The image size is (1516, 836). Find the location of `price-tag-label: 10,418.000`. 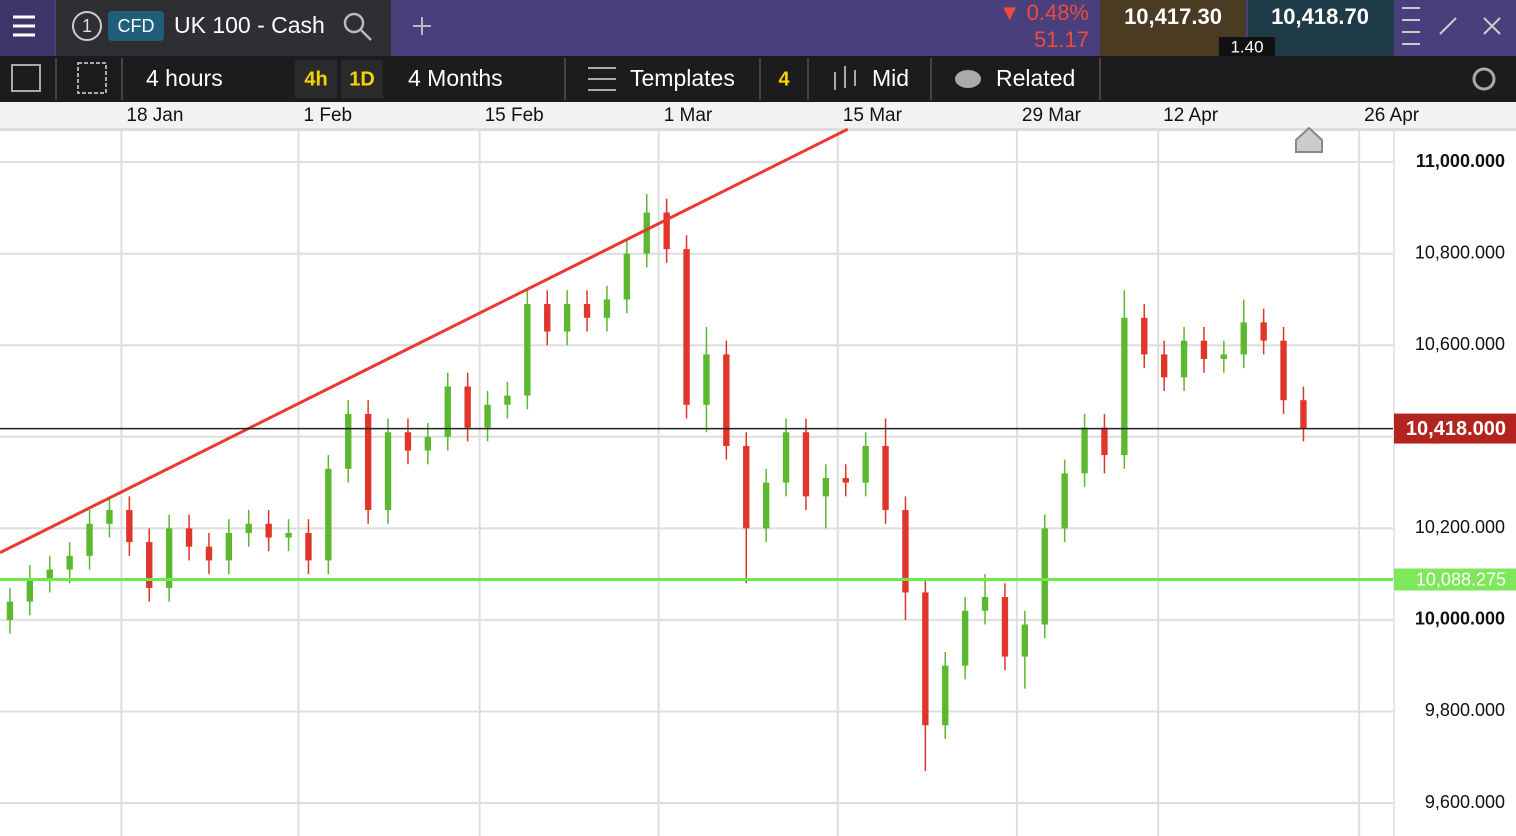

price-tag-label: 10,418.000 is located at coordinates (1456, 429).